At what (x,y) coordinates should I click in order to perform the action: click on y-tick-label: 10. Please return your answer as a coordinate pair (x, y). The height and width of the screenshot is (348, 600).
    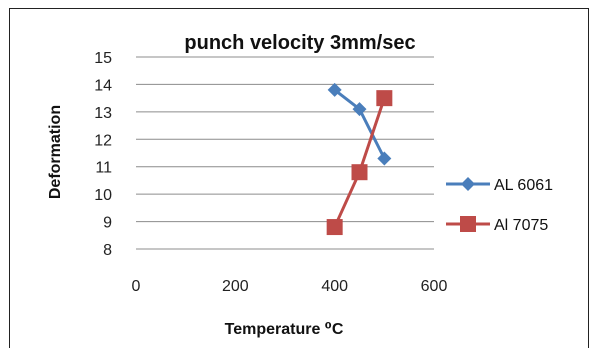
    Looking at the image, I should click on (103, 195).